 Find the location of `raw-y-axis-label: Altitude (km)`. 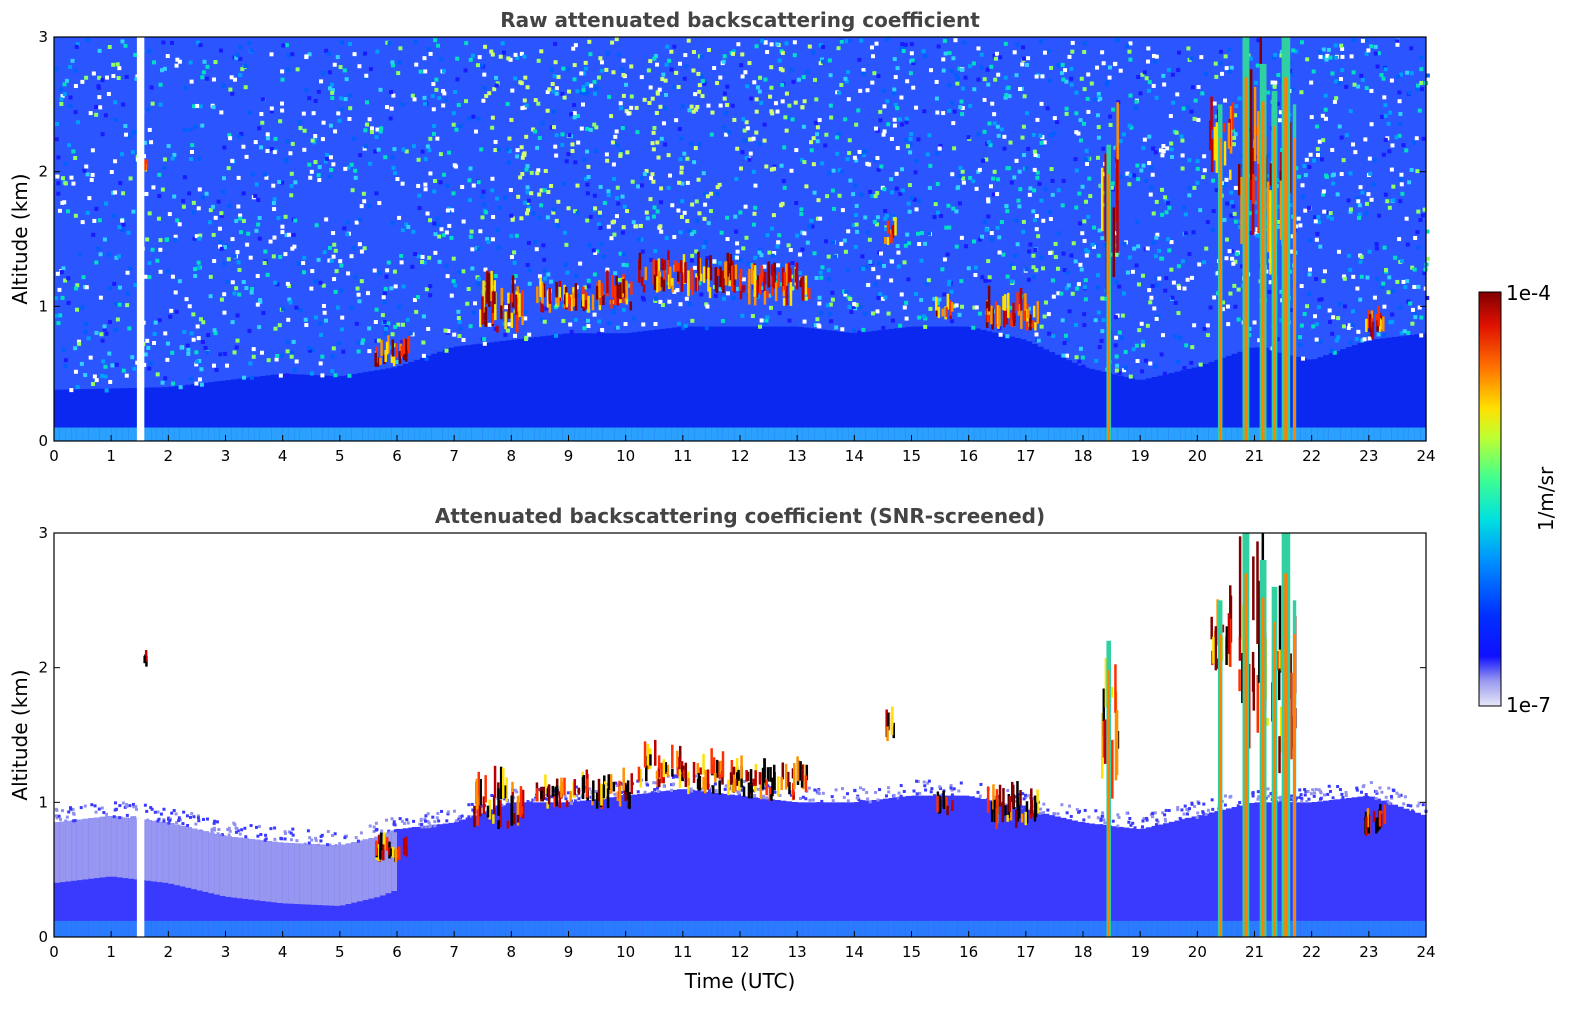

raw-y-axis-label: Altitude (km) is located at coordinates (20, 238).